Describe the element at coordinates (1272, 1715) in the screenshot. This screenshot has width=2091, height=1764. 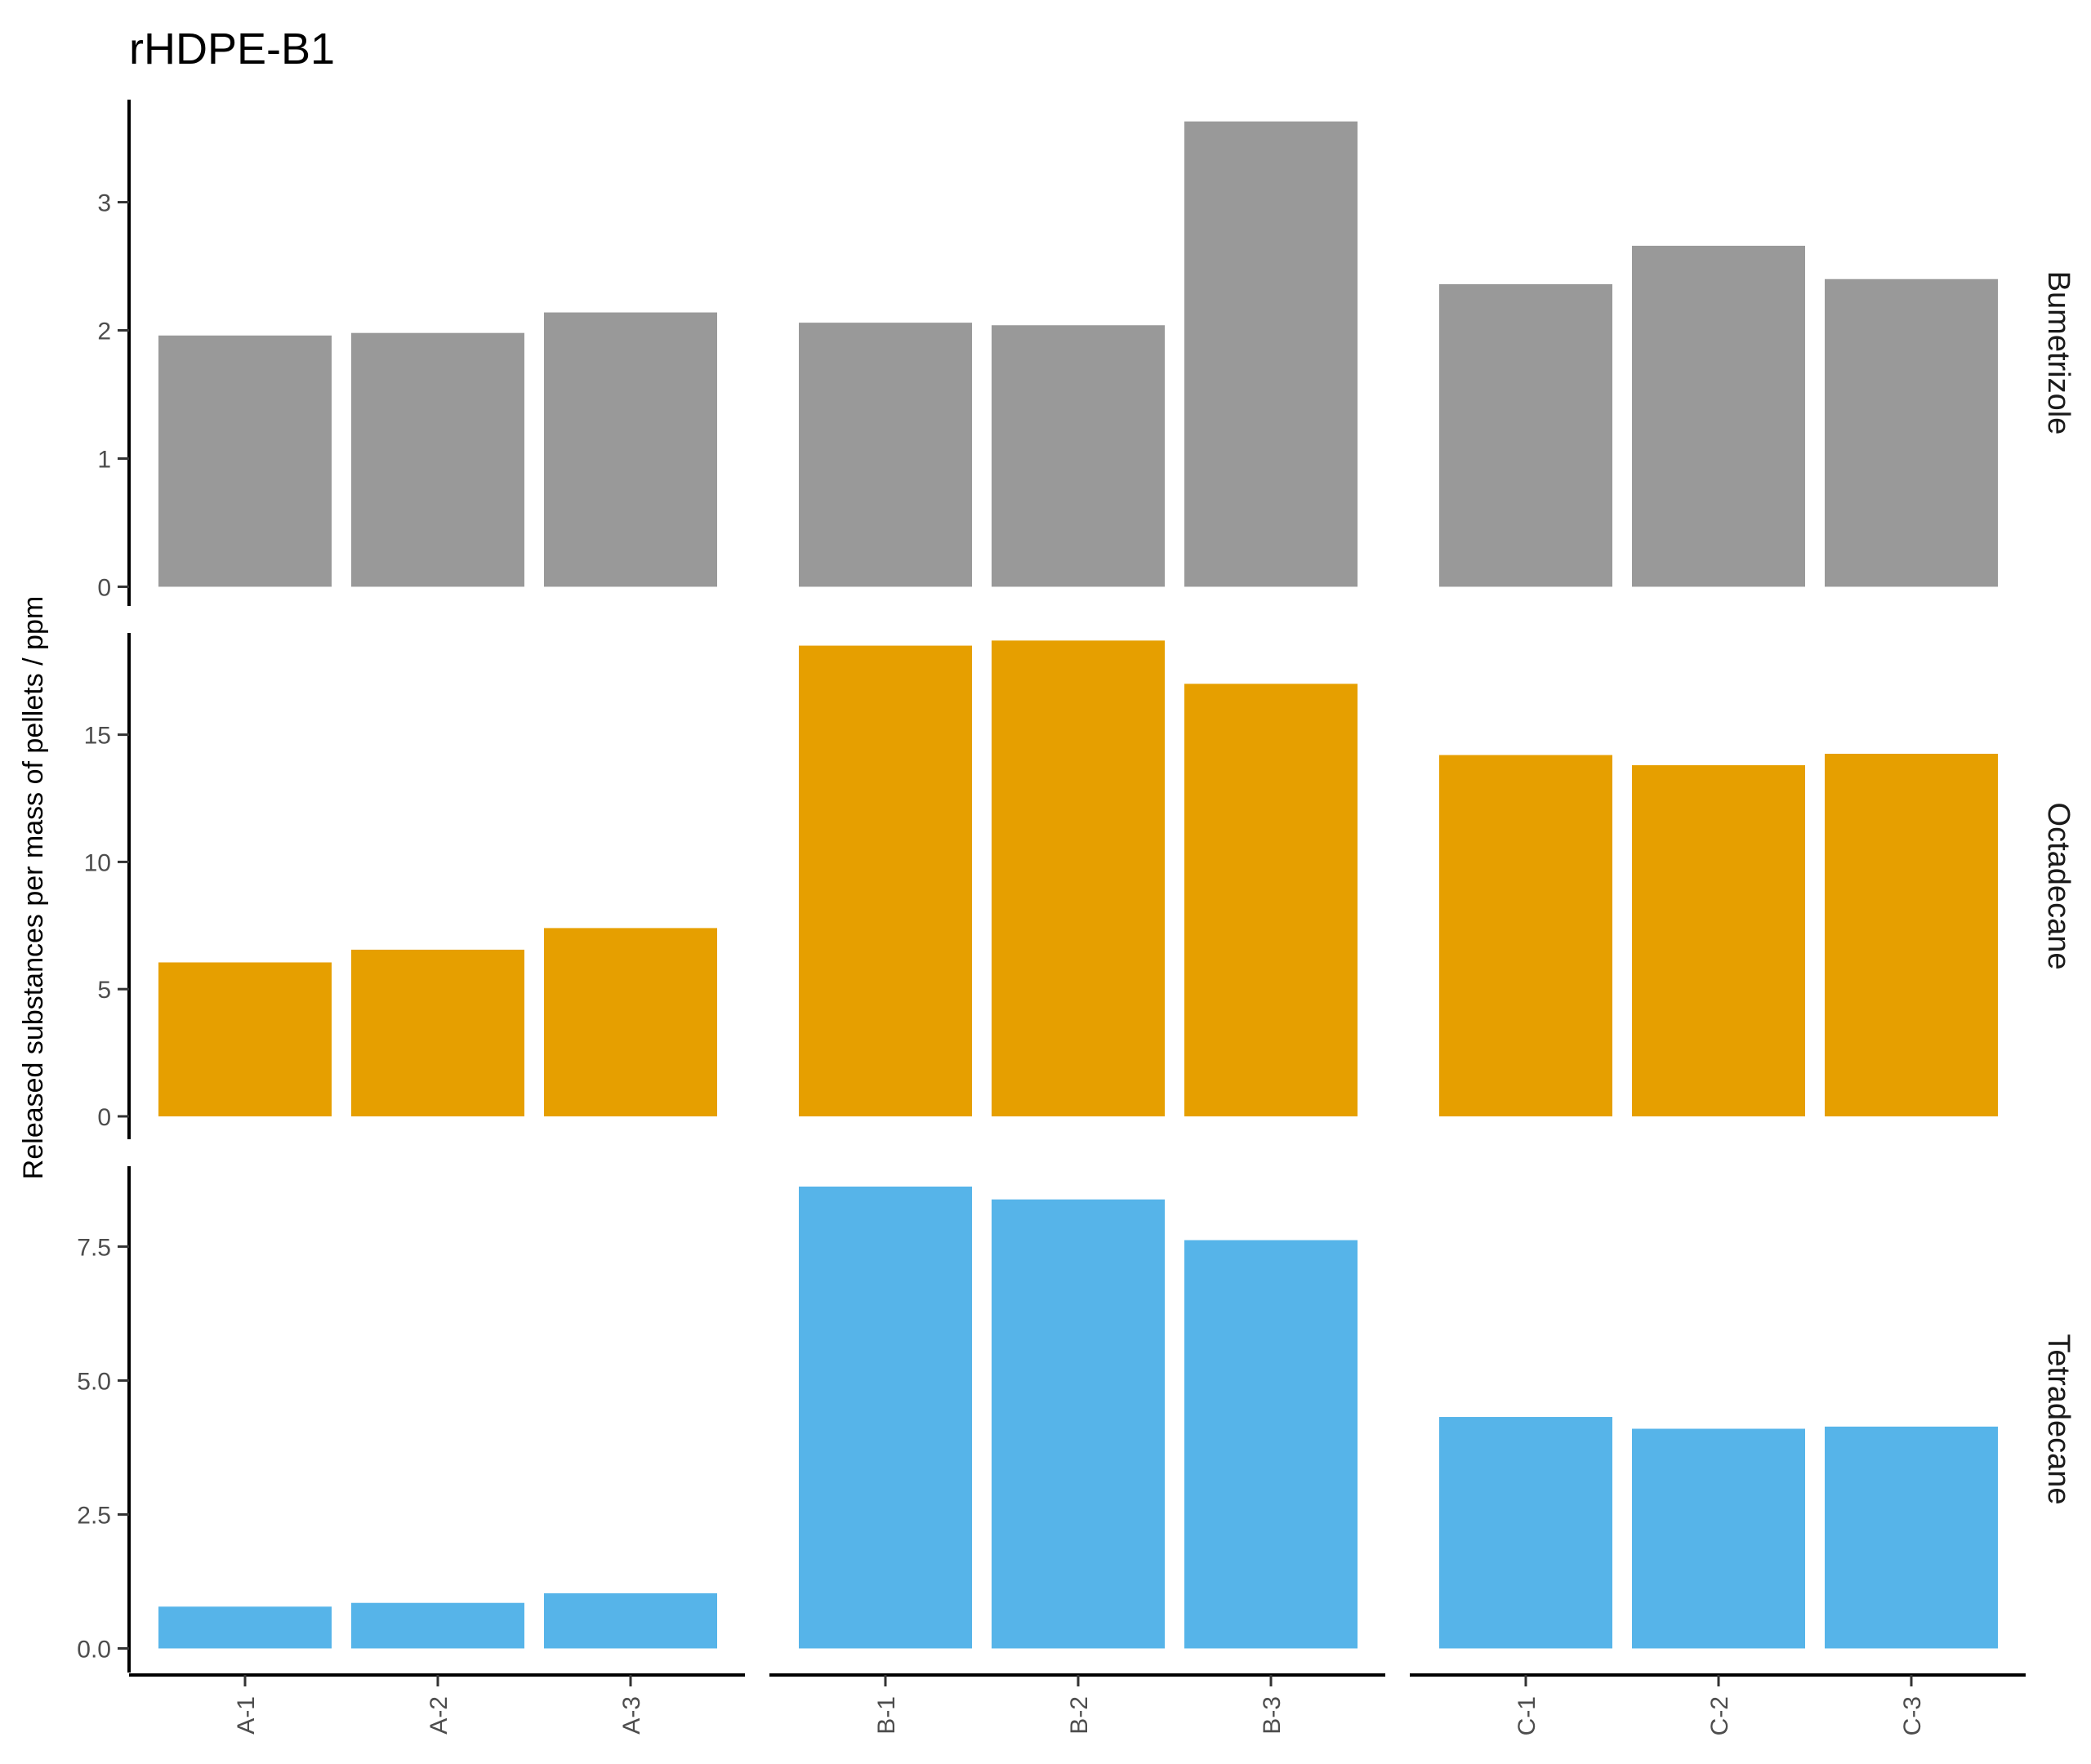
I see `x-tick-label-b-3: B-3` at that location.